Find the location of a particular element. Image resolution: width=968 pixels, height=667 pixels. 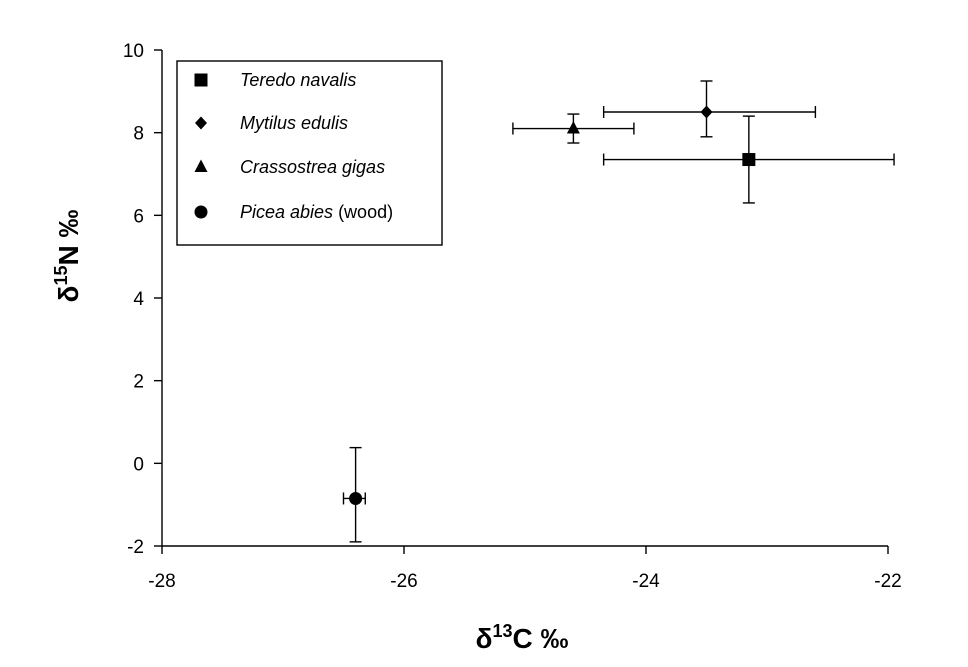

legend-entry: Mytilus edulis is located at coordinates (271, 123).